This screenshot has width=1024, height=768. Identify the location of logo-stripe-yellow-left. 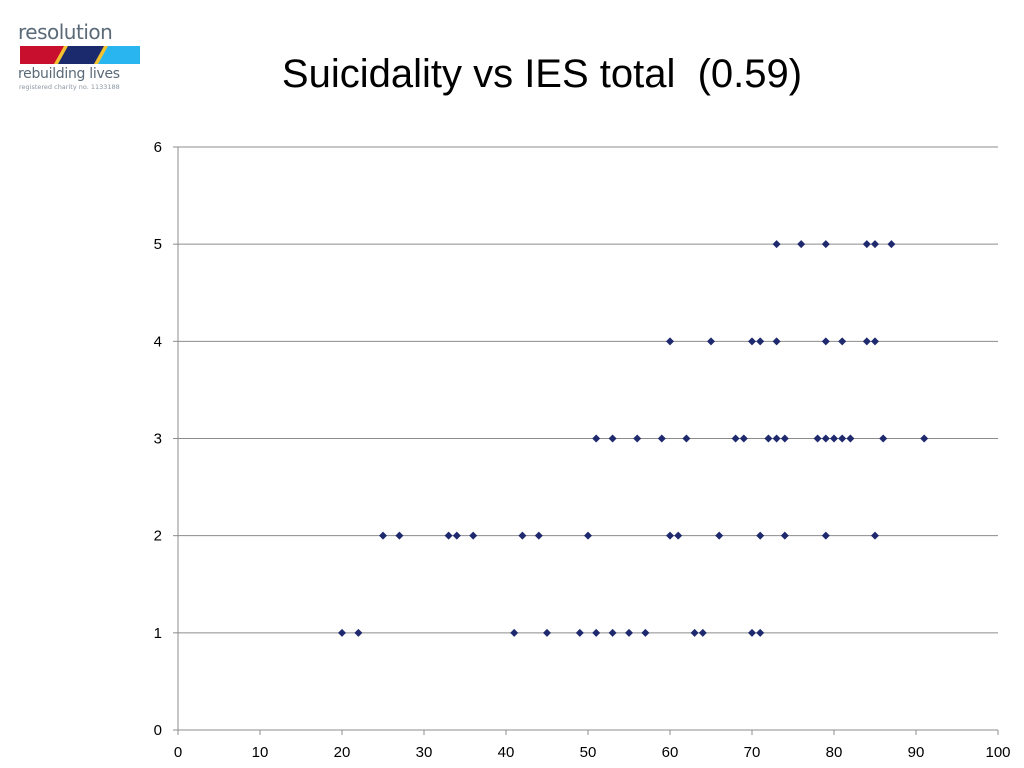
(61, 55).